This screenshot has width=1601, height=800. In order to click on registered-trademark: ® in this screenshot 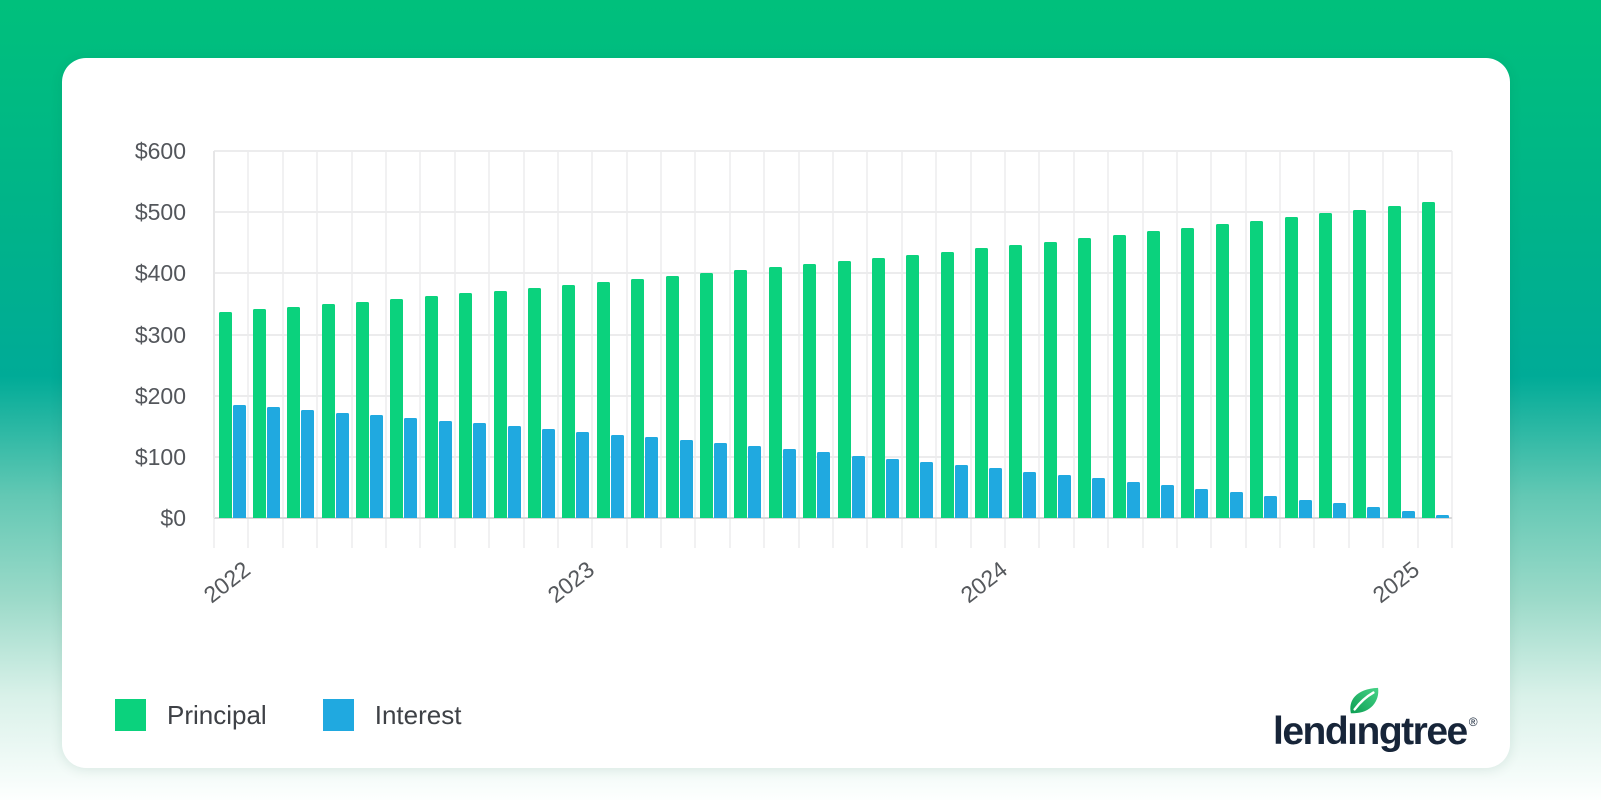, I will do `click(1473, 722)`.